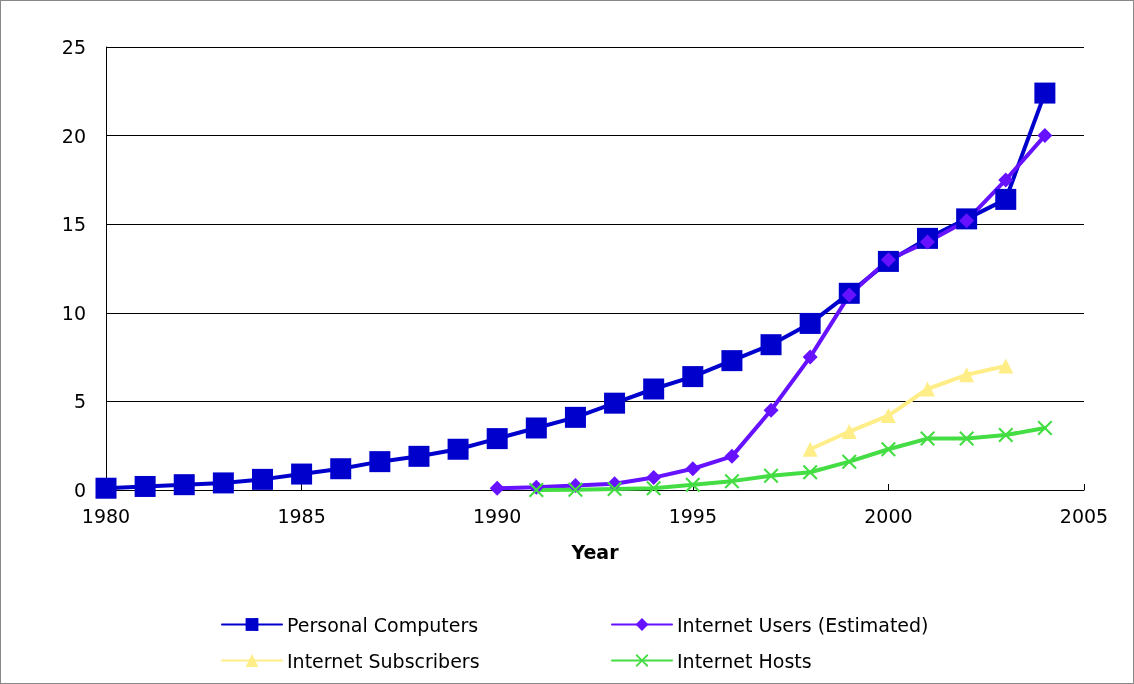  I want to click on legend-label: Internet Users (Estimated), so click(803, 624).